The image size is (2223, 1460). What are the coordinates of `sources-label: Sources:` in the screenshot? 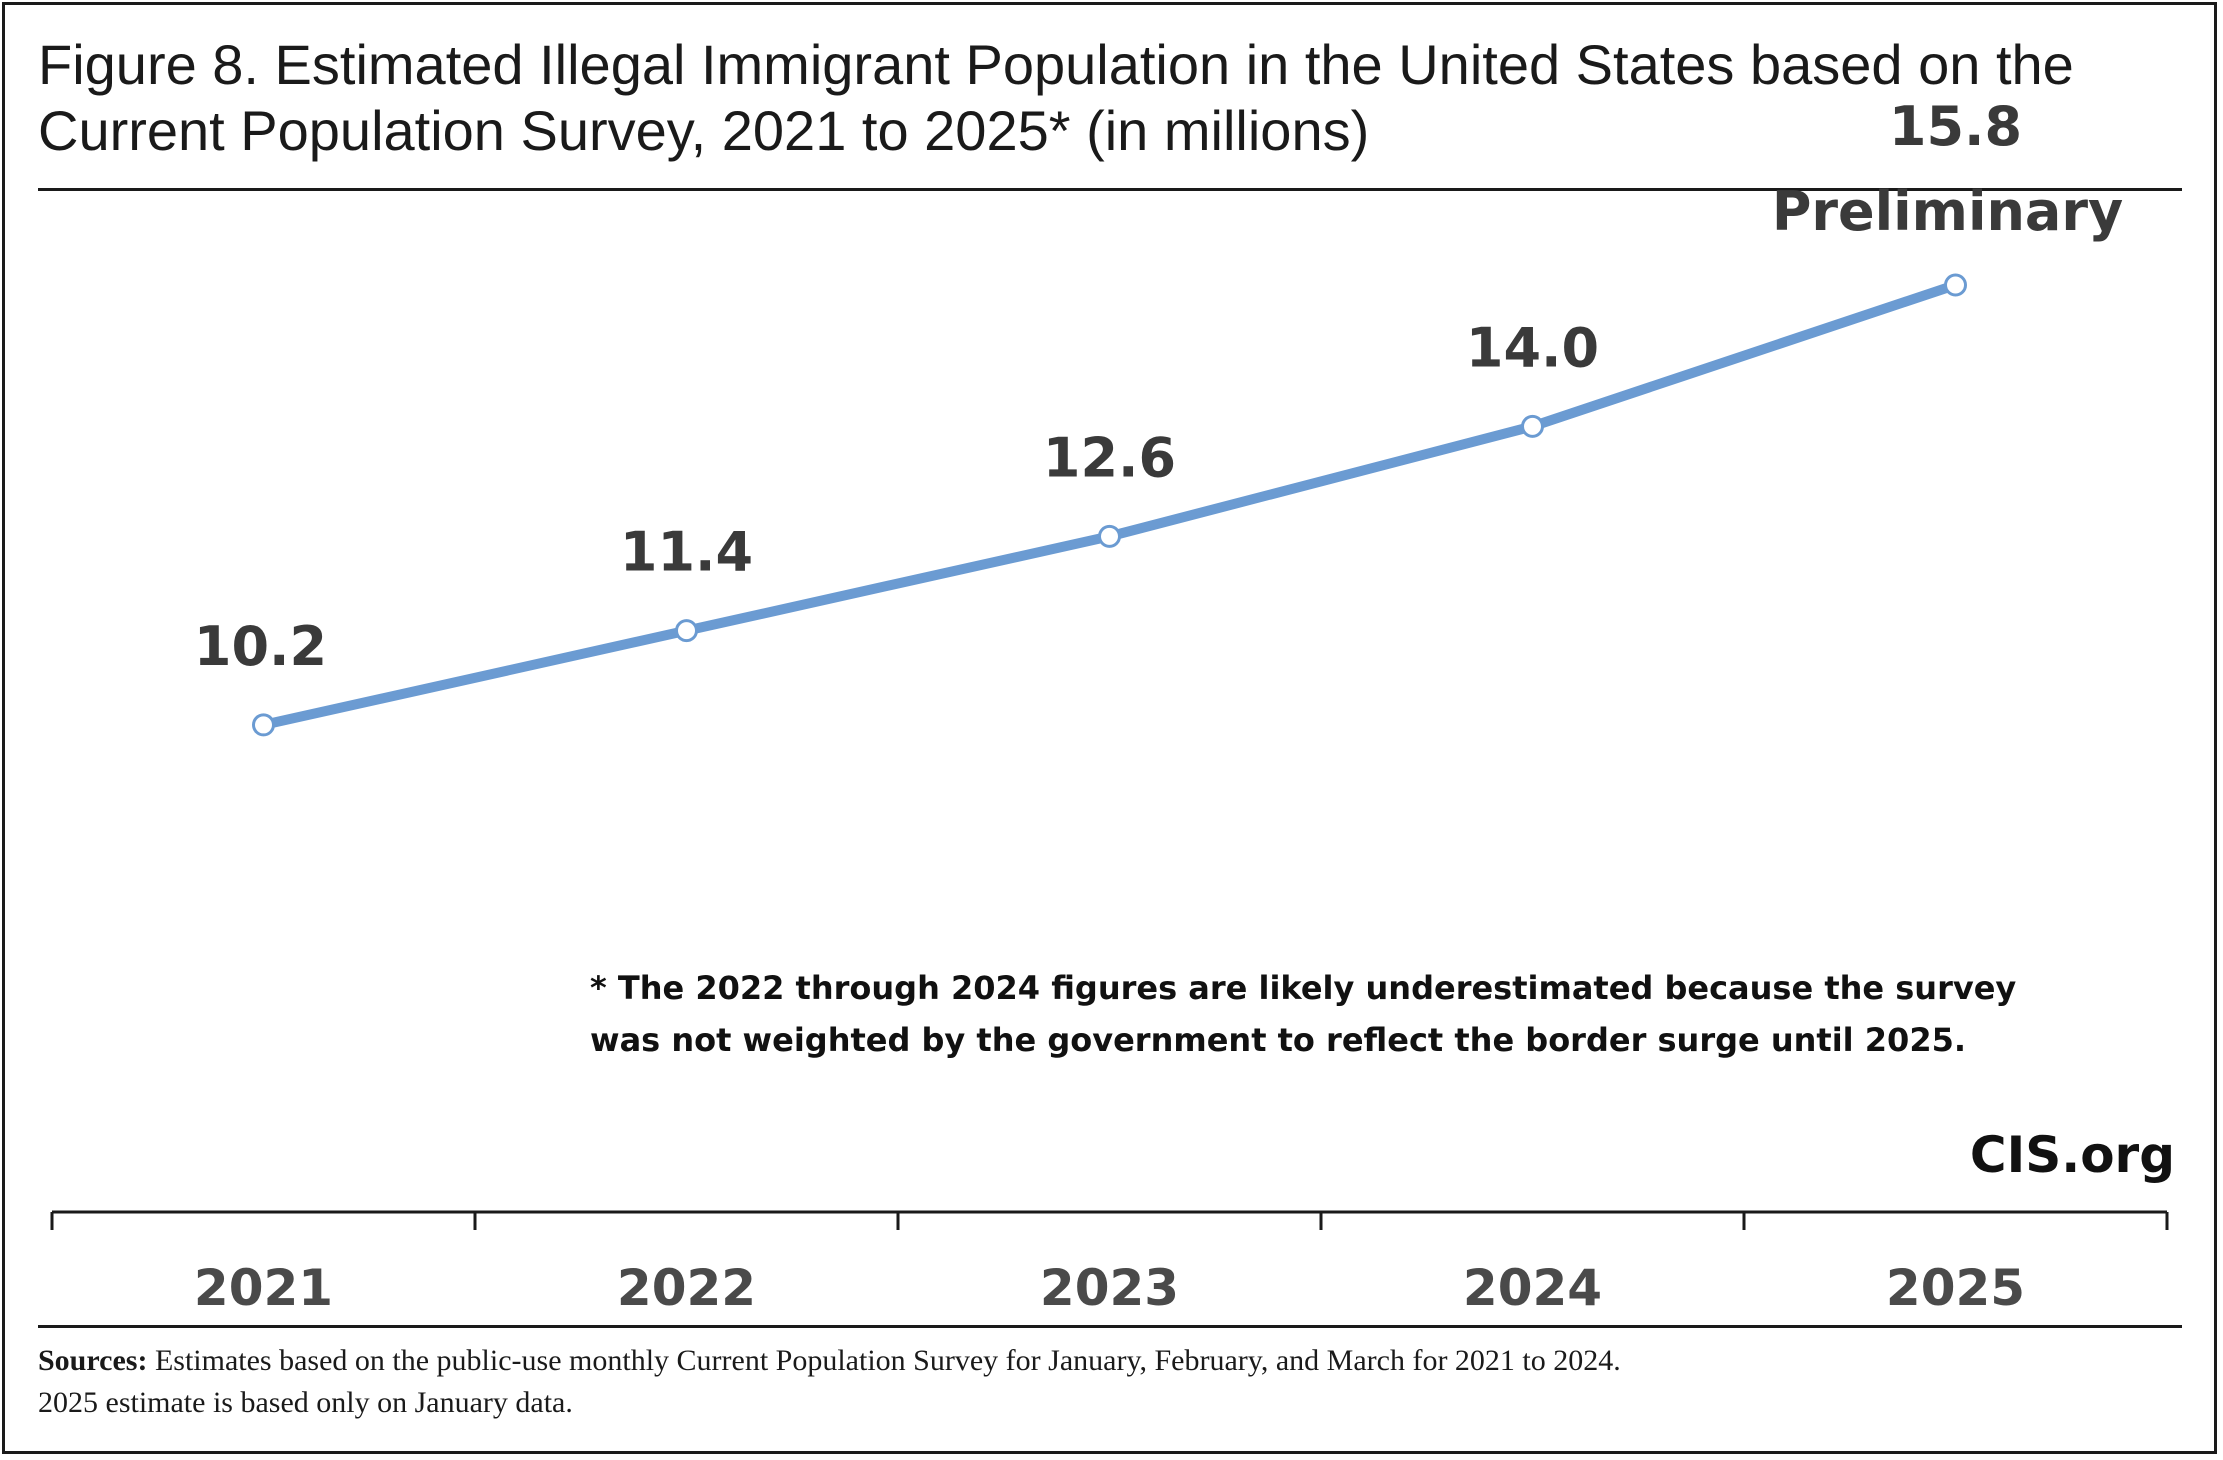 It's located at (93, 1360).